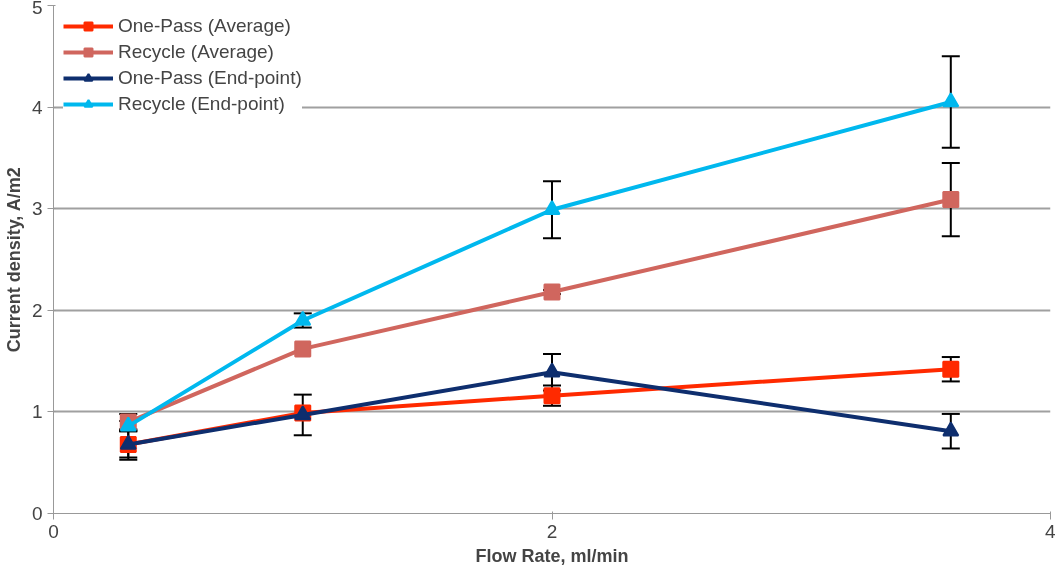 The width and height of the screenshot is (1063, 575). I want to click on legend-label: Recycle (End-point), so click(201, 104).